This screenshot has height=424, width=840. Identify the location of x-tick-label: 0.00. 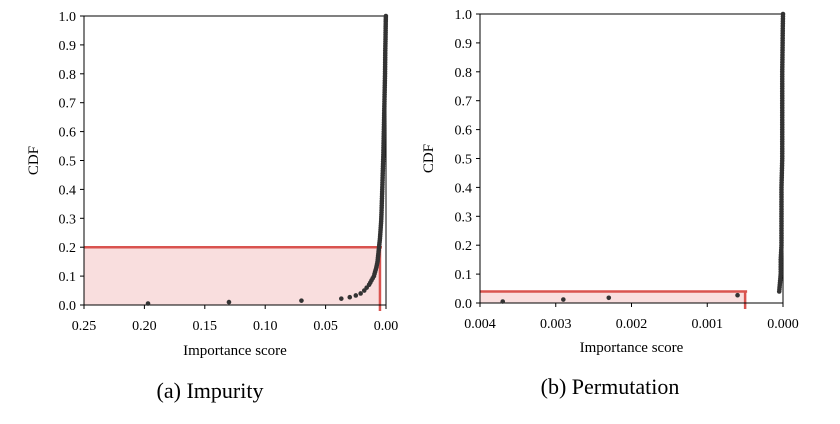
(386, 326).